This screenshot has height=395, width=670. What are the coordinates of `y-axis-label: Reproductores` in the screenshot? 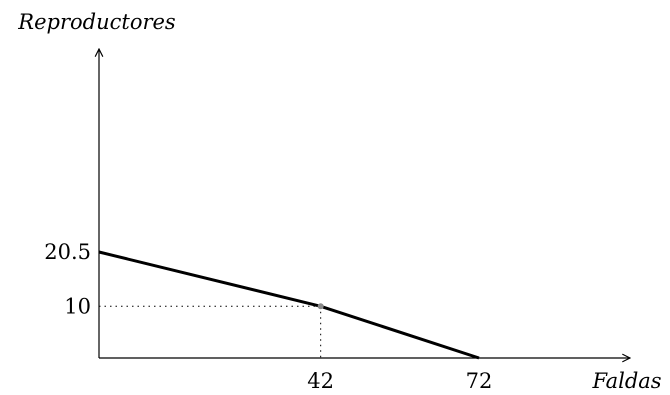 It's located at (96, 22).